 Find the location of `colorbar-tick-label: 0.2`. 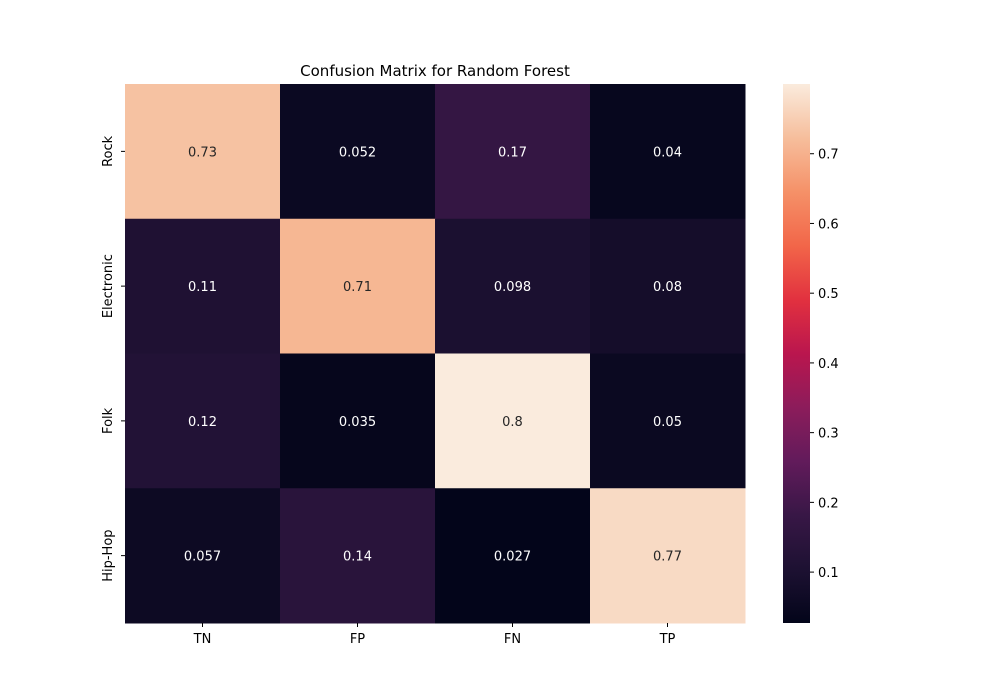

colorbar-tick-label: 0.2 is located at coordinates (828, 503).